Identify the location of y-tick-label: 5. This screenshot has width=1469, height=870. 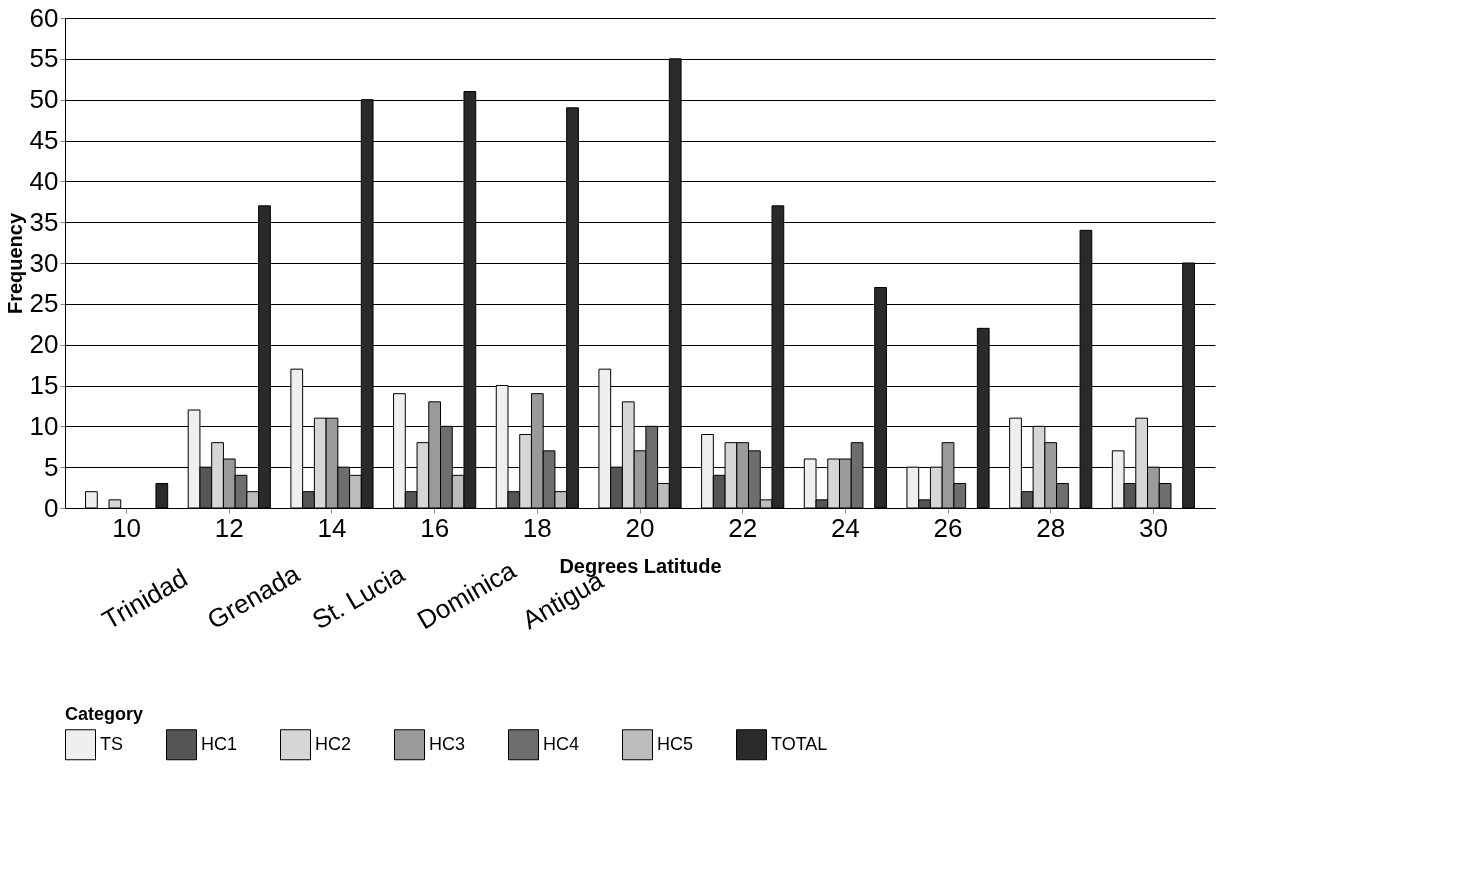
(51, 466).